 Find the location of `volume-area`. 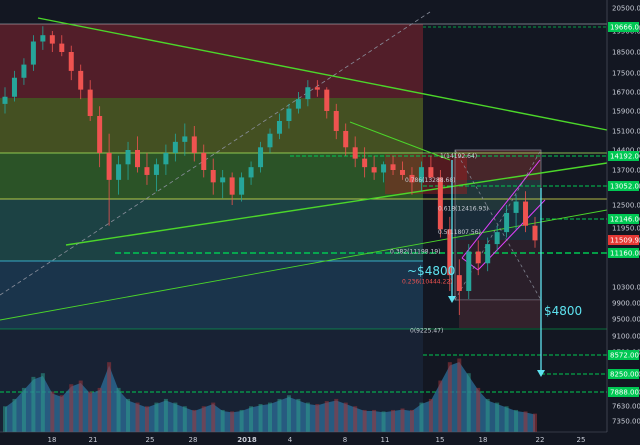

volume-area is located at coordinates (270, 395).